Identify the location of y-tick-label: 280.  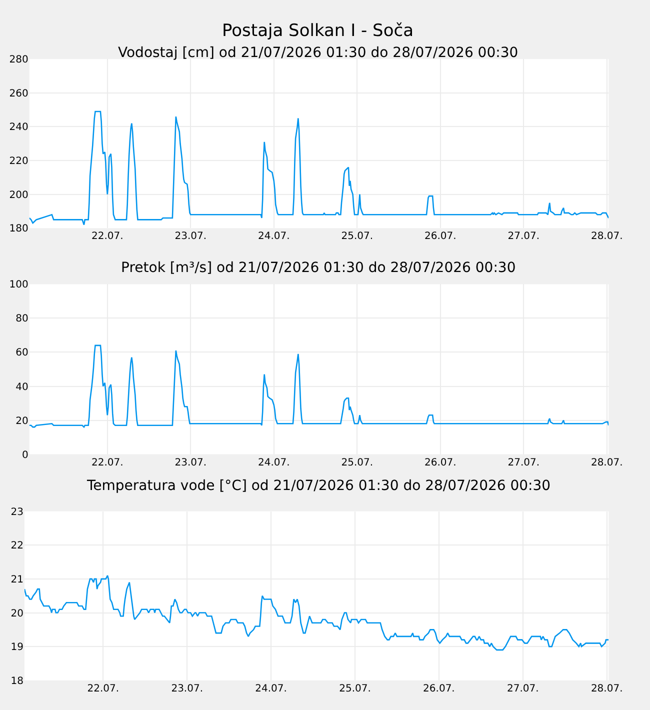
(18, 60).